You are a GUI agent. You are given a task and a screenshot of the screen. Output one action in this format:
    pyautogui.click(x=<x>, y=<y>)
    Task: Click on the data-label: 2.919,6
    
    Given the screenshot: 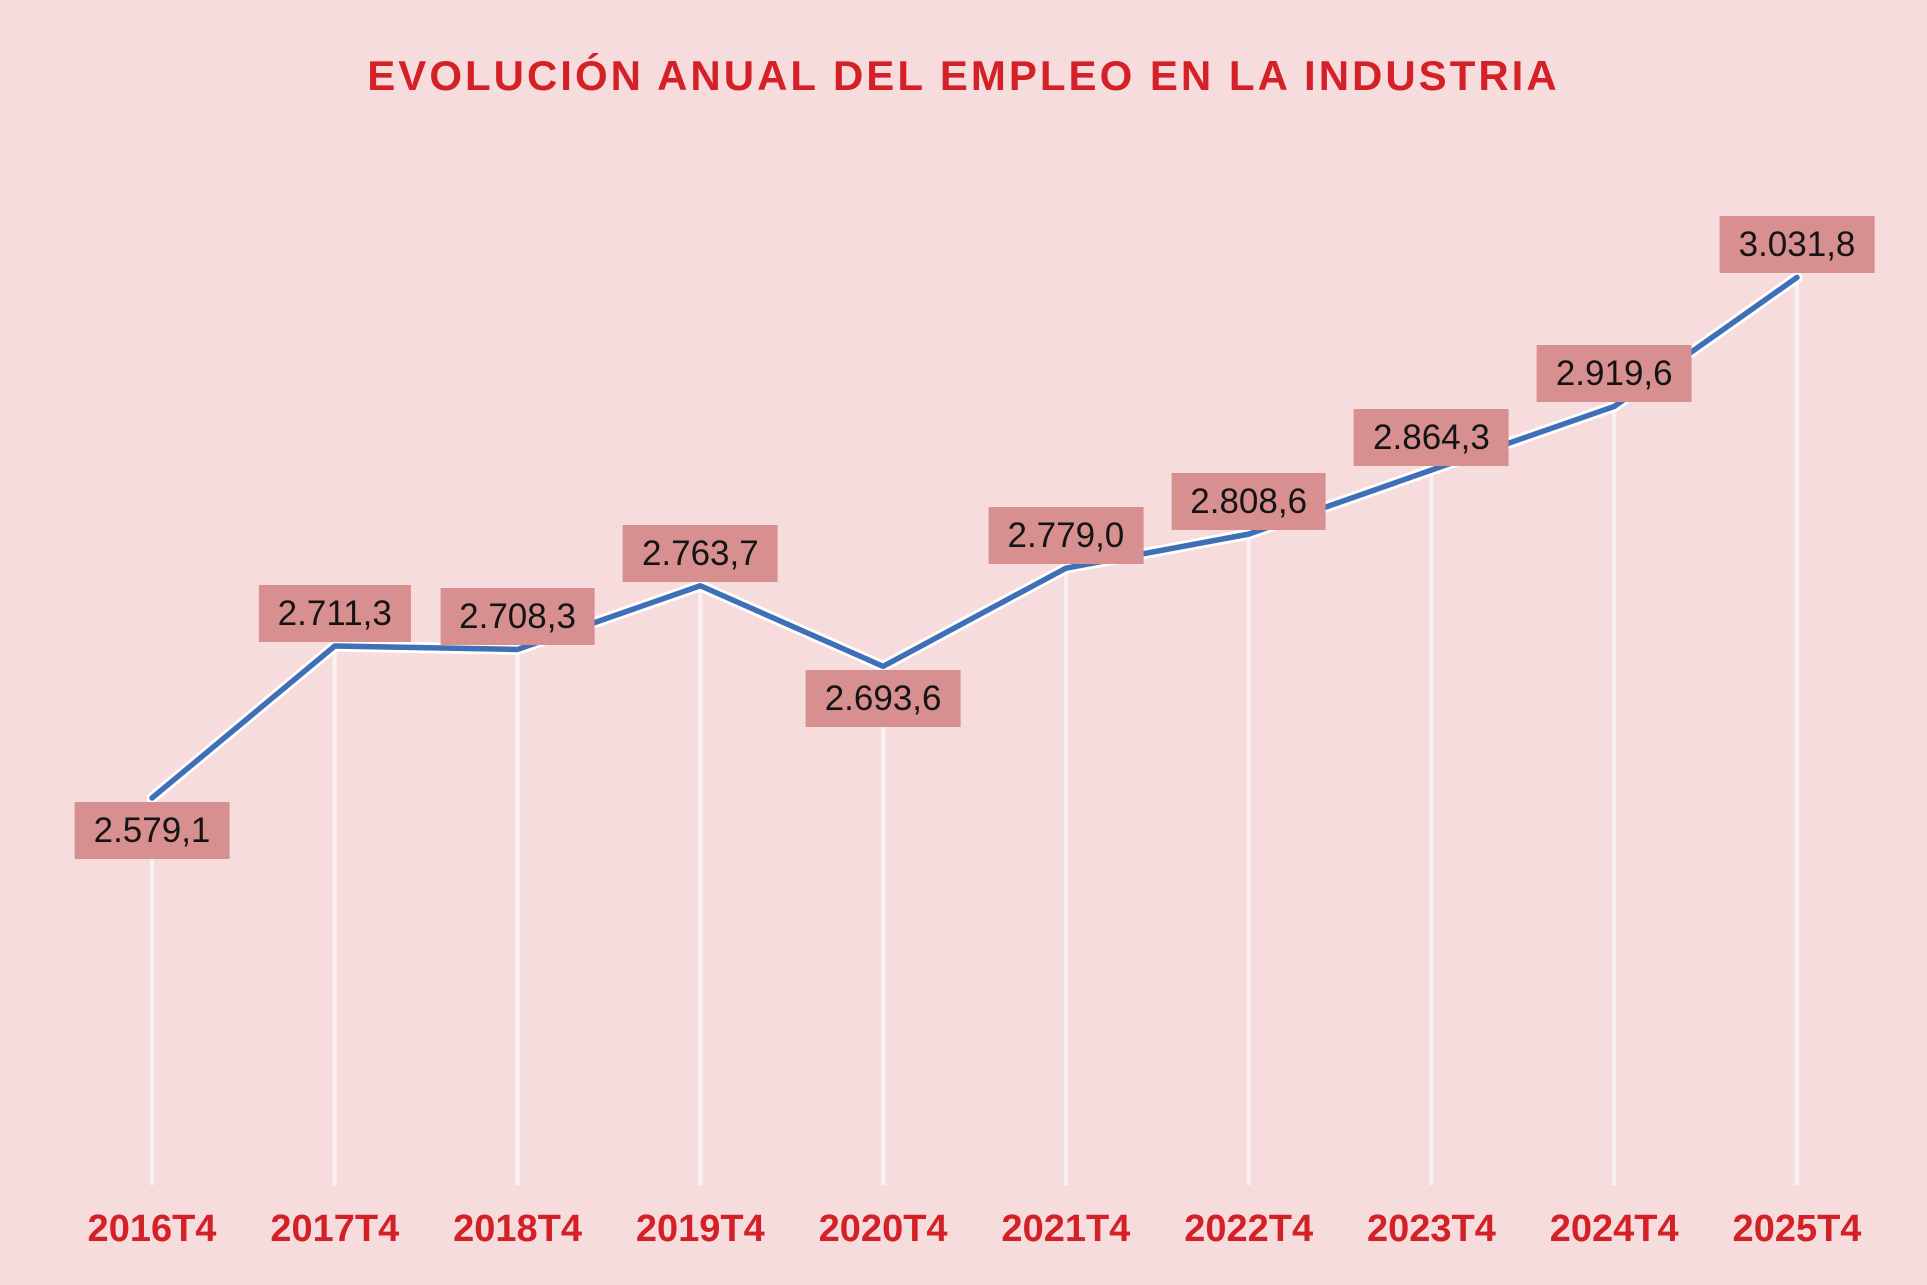 What is the action you would take?
    pyautogui.click(x=1614, y=374)
    